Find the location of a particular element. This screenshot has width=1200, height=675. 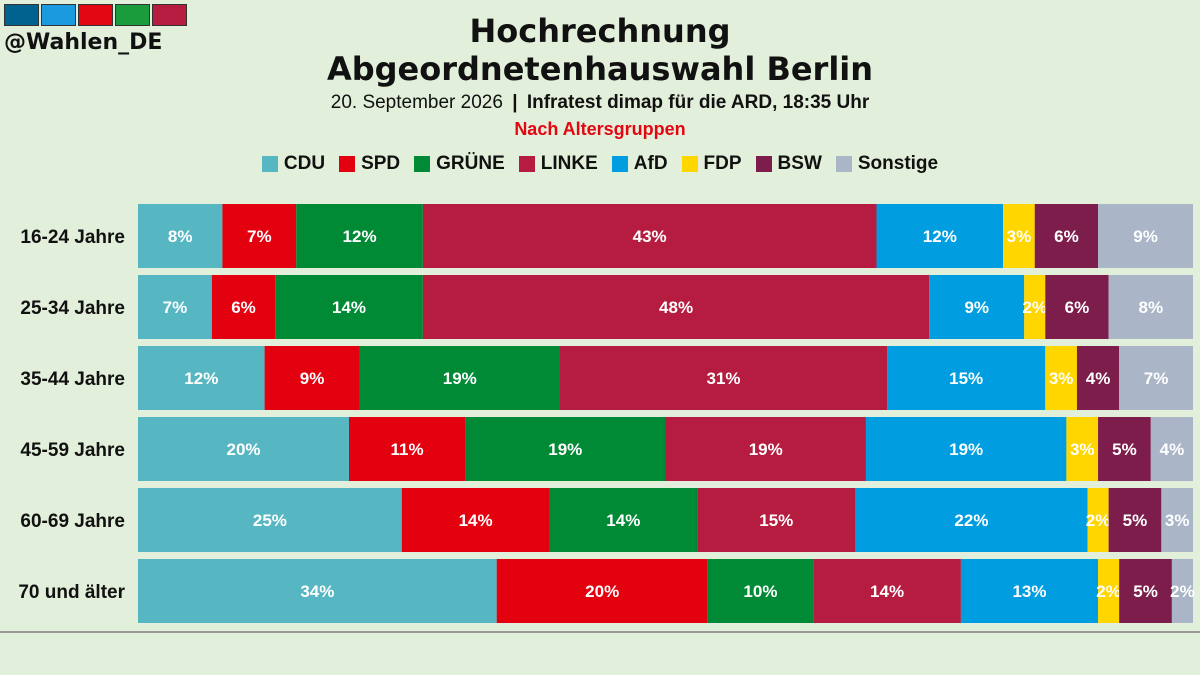

legend-label: SPD is located at coordinates (381, 163).